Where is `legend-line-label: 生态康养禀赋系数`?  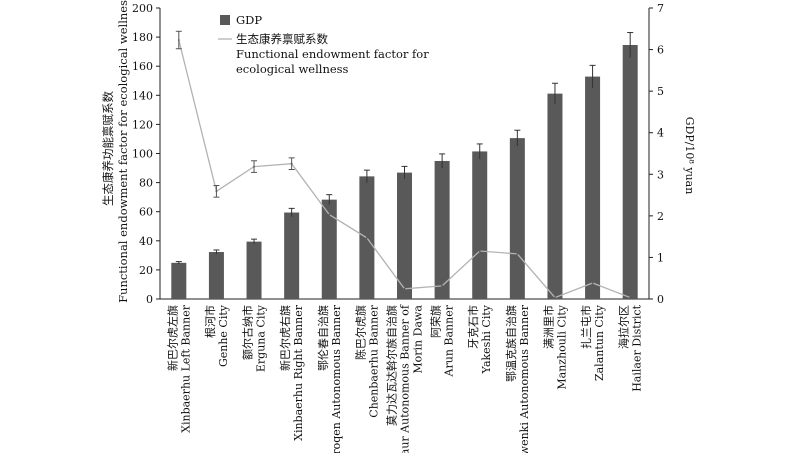
legend-line-label: 生态康养禀赋系数 is located at coordinates (282, 39).